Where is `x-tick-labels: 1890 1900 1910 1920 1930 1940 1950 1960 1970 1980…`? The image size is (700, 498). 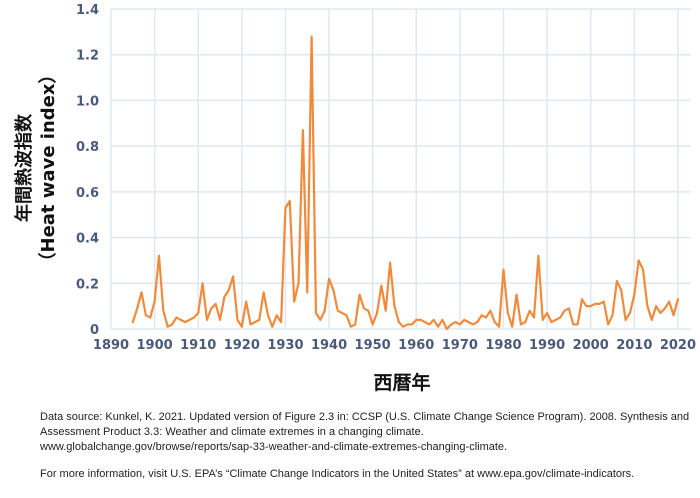 x-tick-labels: 1890 1900 1910 1920 1930 1940 1950 1960 1970 1980… is located at coordinates (394, 345).